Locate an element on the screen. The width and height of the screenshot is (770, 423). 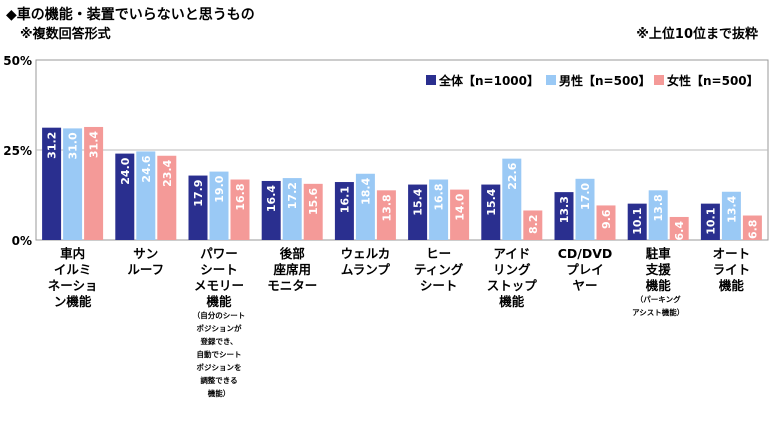
data-label: 6.8 is located at coordinates (752, 230).